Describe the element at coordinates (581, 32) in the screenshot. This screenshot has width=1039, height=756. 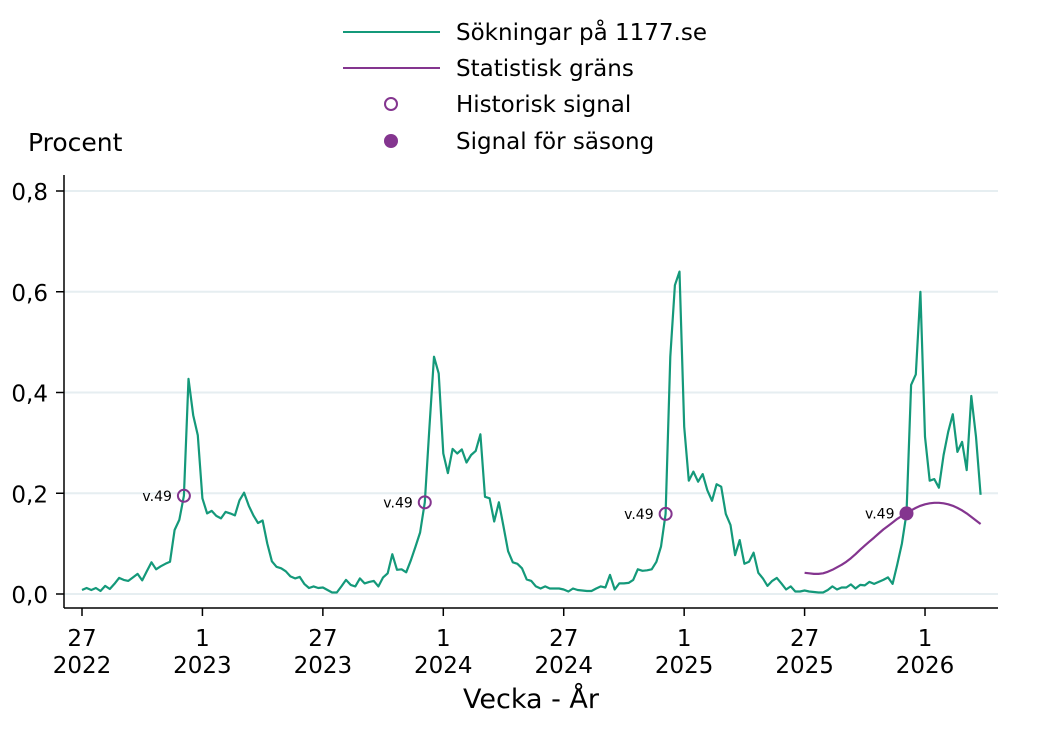
I see `legend-label: Sökningar på 1177.se` at that location.